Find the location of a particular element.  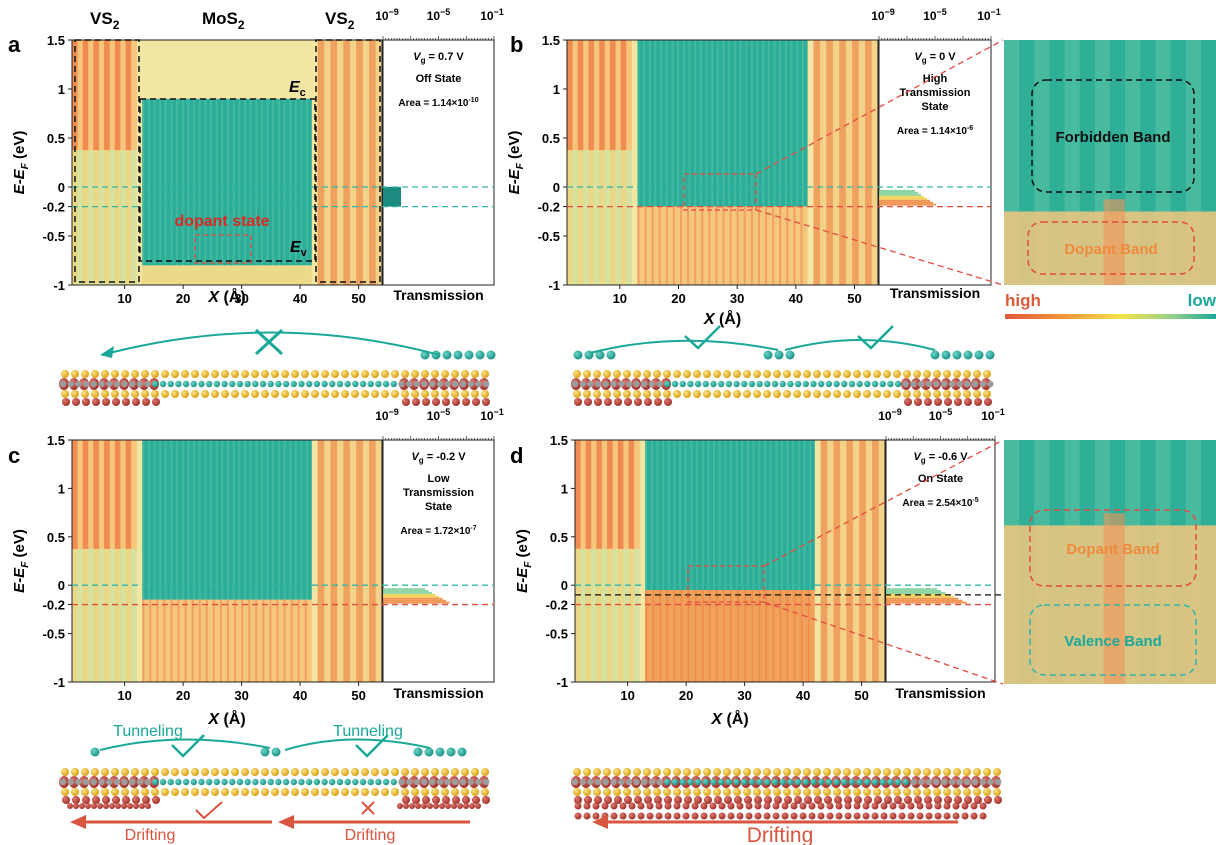

state-label: Off State is located at coordinates (439, 79).